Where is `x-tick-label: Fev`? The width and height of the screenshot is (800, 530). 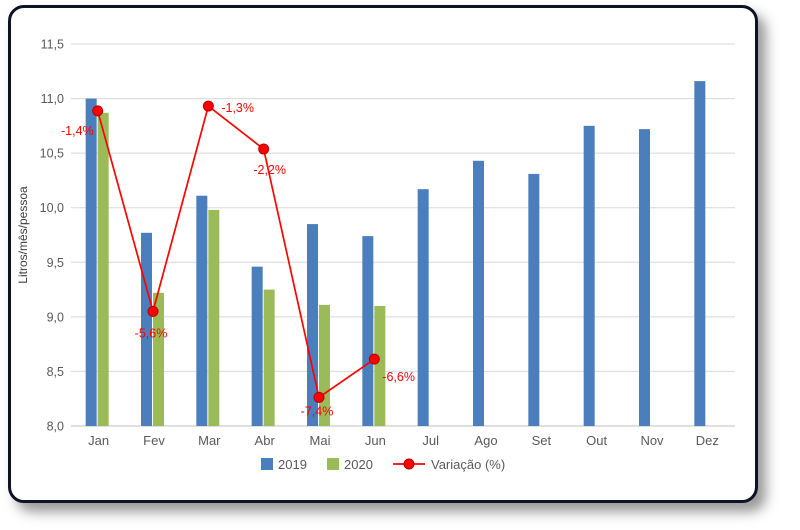
x-tick-label: Fev is located at coordinates (154, 440).